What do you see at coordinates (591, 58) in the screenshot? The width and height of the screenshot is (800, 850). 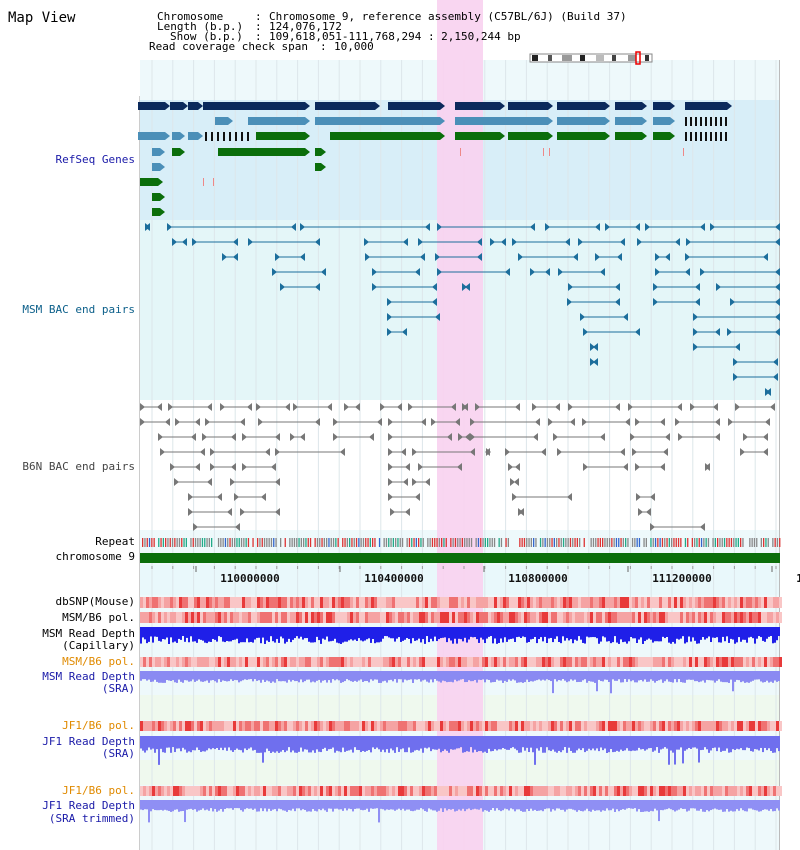 I see `ideogram` at bounding box center [591, 58].